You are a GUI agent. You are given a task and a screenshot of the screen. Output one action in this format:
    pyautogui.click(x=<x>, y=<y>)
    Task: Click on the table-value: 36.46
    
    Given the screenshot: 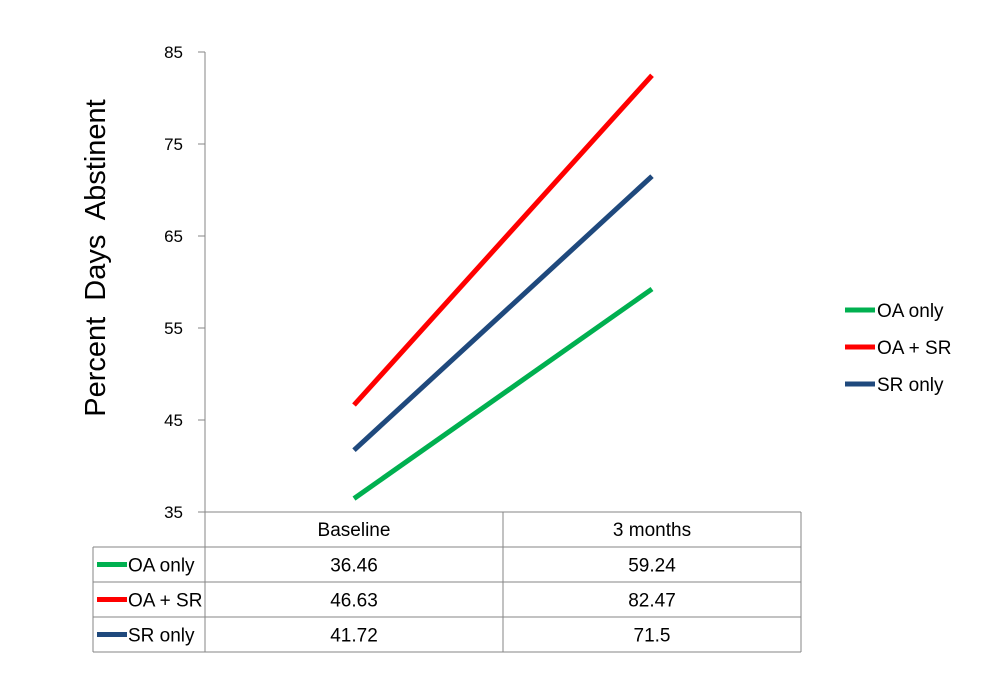 What is the action you would take?
    pyautogui.click(x=354, y=566)
    